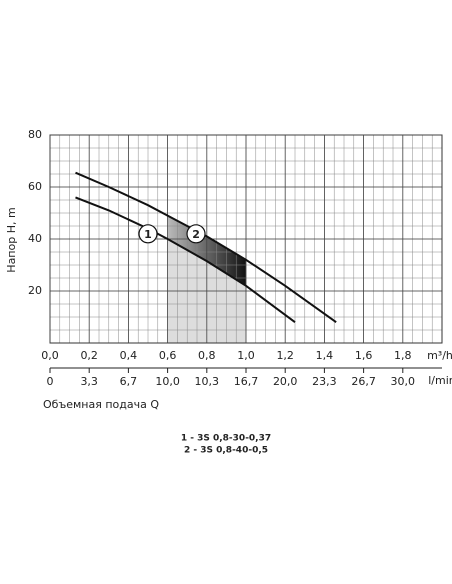 The height and width of the screenshot is (584, 452). I want to click on x2-tick-label: 10,3, so click(207, 381).